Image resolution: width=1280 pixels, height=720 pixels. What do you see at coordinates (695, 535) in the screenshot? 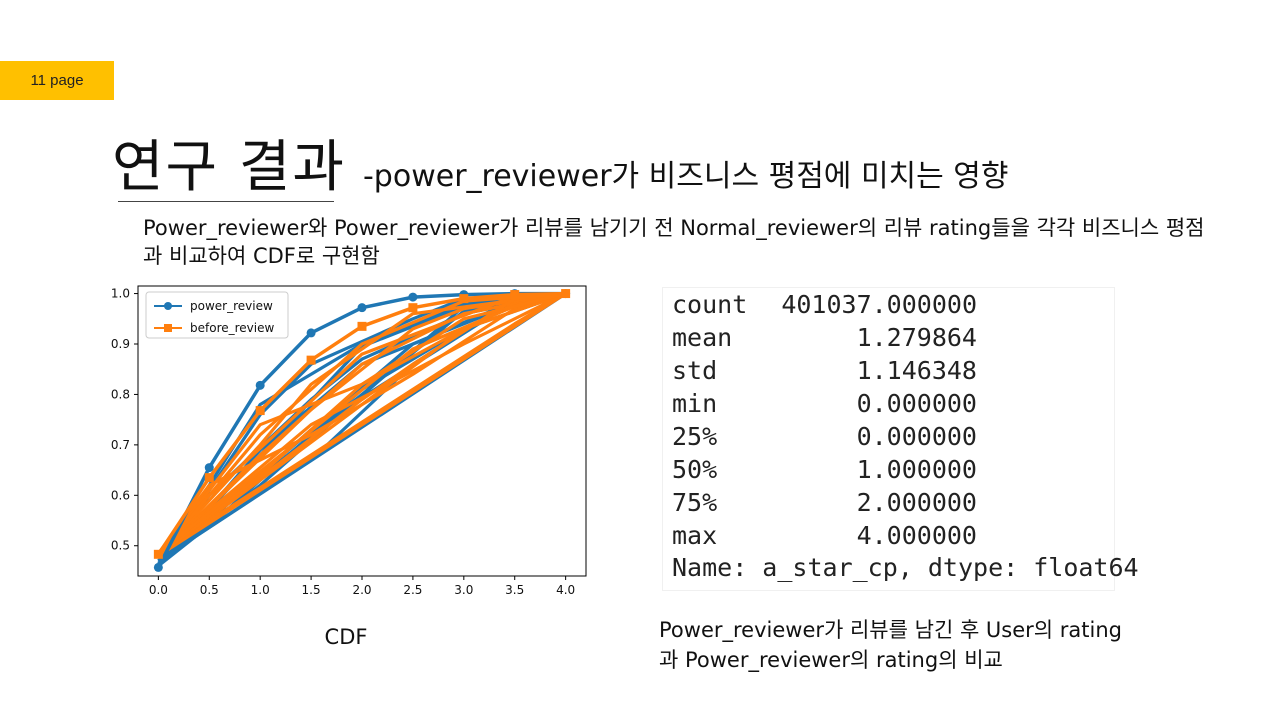
I see `stats-key: max` at bounding box center [695, 535].